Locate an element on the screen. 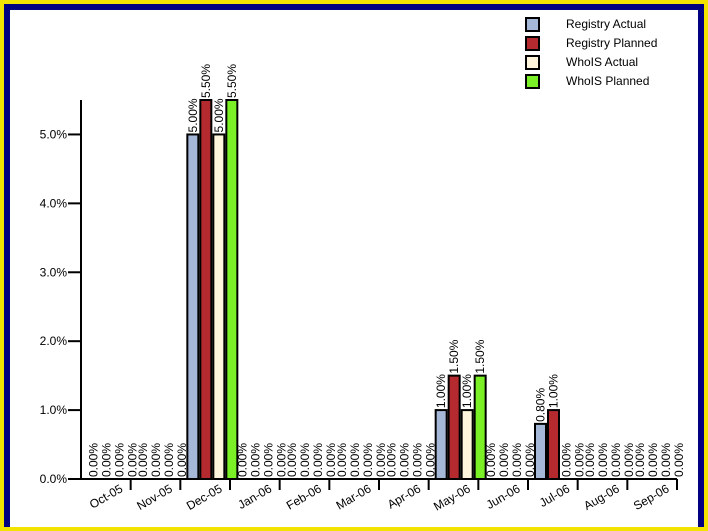 The height and width of the screenshot is (531, 708). data-label-registry-actual-jun-06: 0.00% is located at coordinates (491, 460).